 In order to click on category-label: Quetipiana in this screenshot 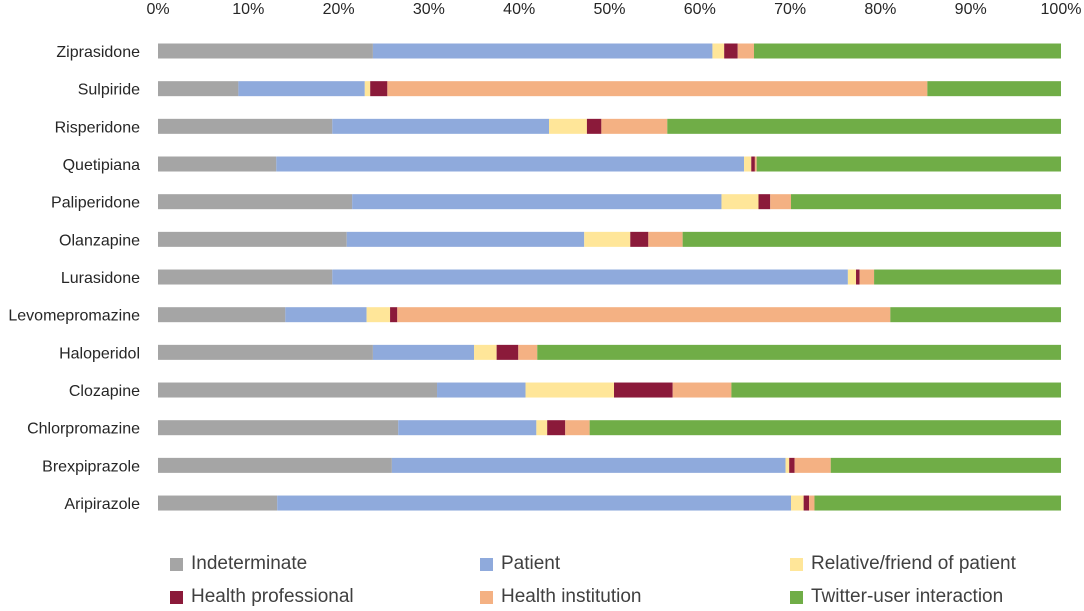, I will do `click(101, 165)`.